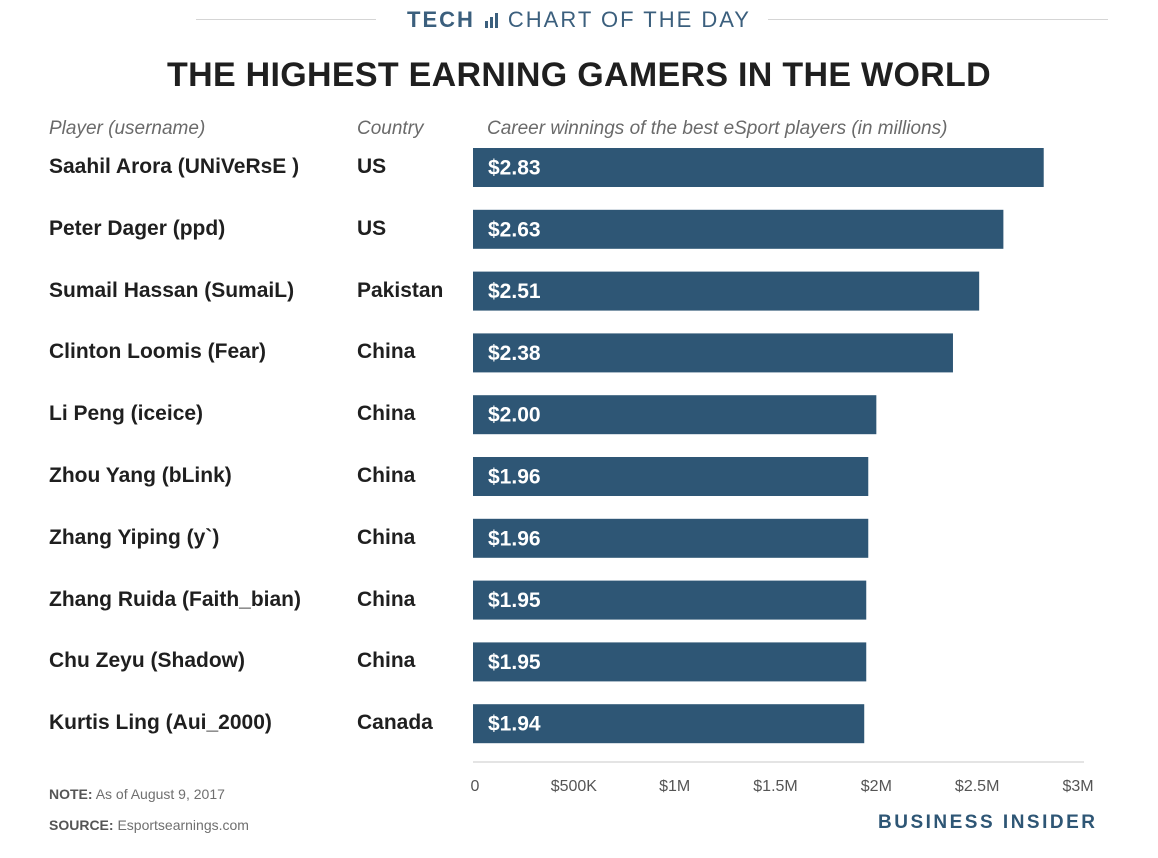 The width and height of the screenshot is (1158, 858). What do you see at coordinates (938, 19) in the screenshot?
I see `kicker-rule-right` at bounding box center [938, 19].